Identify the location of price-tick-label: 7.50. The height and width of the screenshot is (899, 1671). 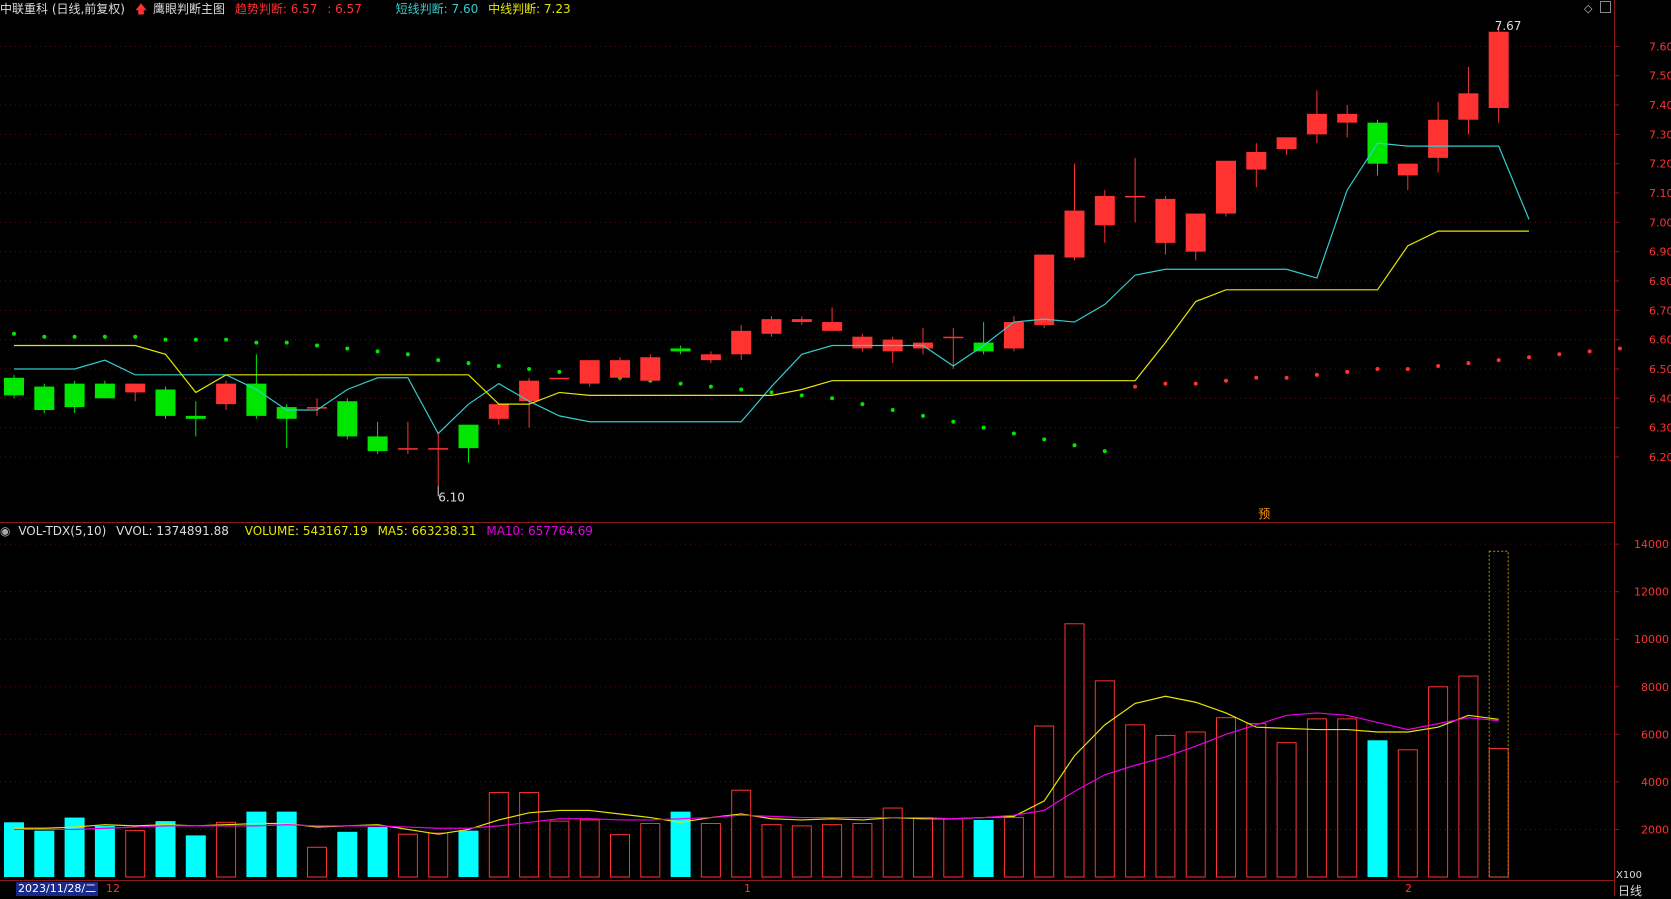
(1660, 76).